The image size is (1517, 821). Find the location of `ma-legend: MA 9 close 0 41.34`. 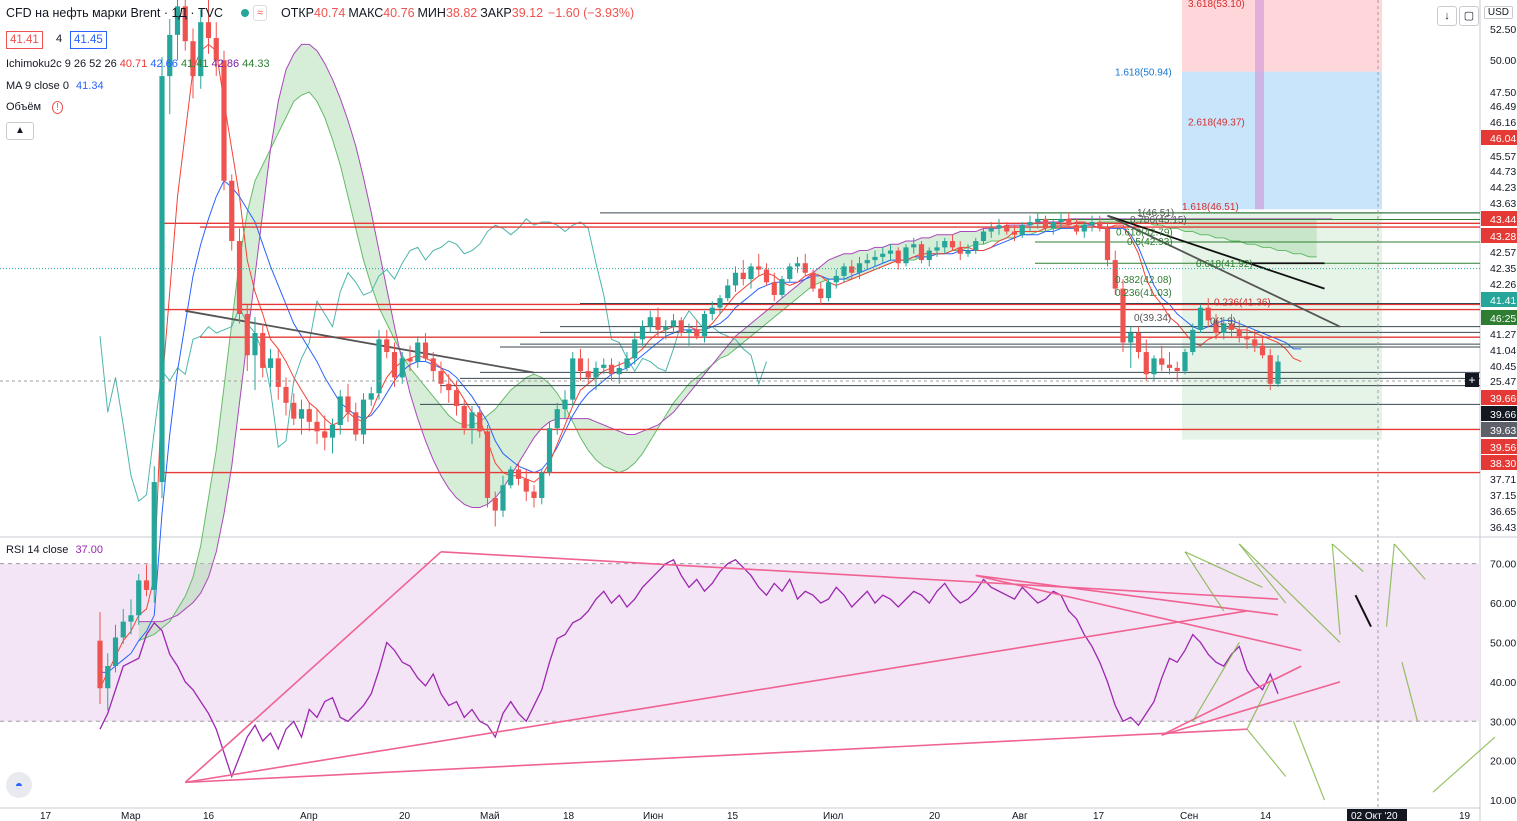

ma-legend: MA 9 close 0 41.34 is located at coordinates (55, 86).